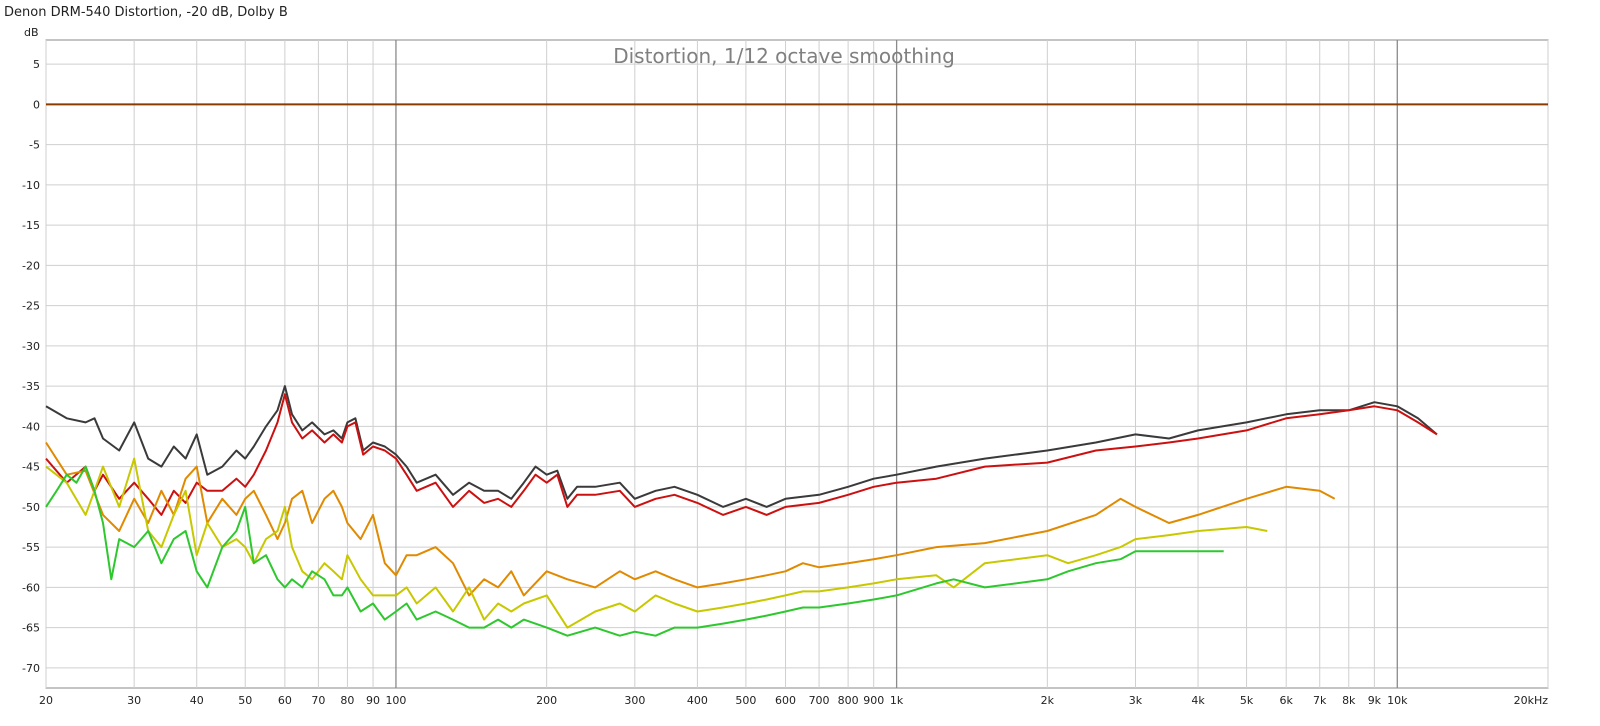 The width and height of the screenshot is (1600, 726). I want to click on x-tick-label: 40, so click(197, 700).